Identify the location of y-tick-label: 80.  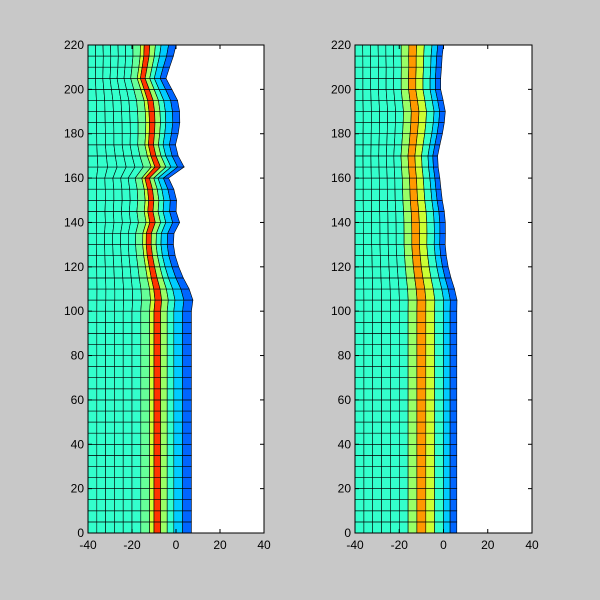
(78, 356).